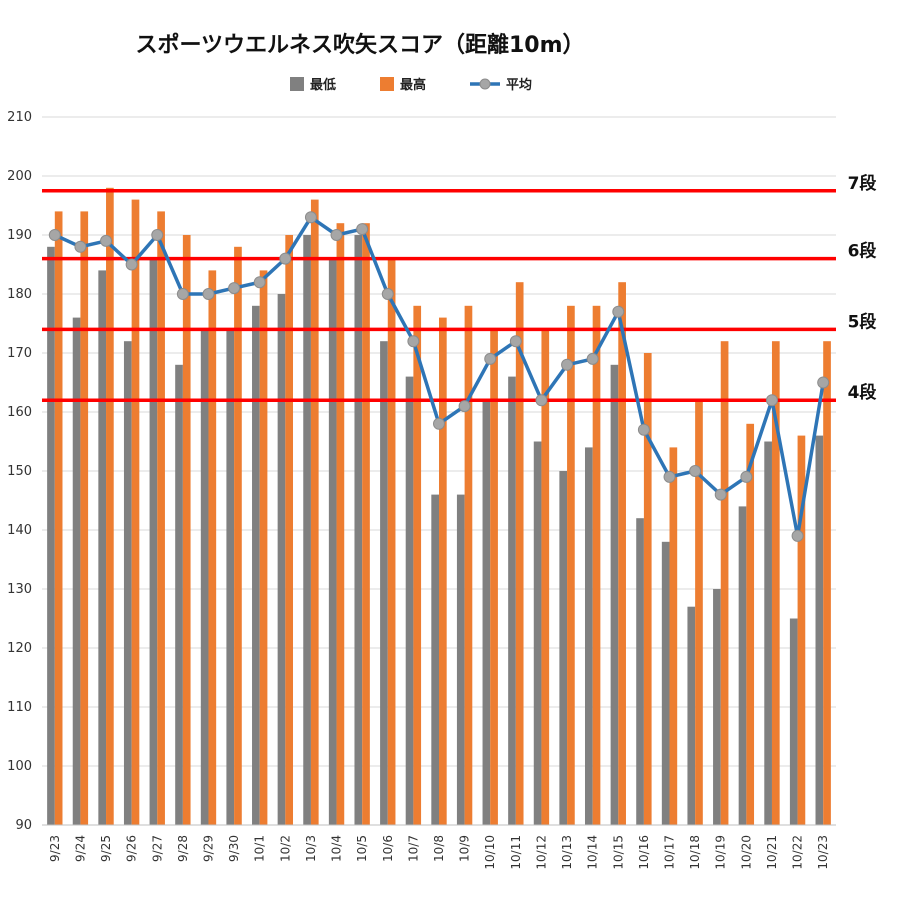 This screenshot has width=900, height=900. Describe the element at coordinates (106, 848) in the screenshot. I see `x-tick-label: 9/25` at that location.